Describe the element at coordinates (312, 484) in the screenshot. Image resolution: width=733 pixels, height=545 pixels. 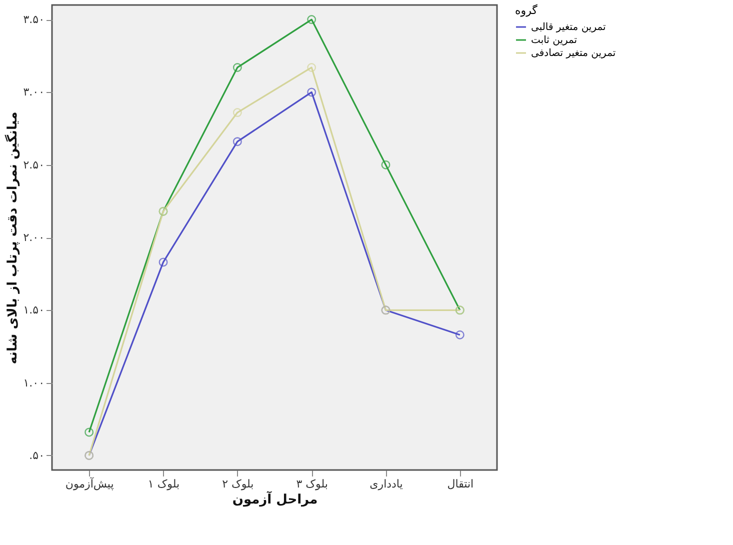
I see `x-tick-label: بلوک ۳` at that location.